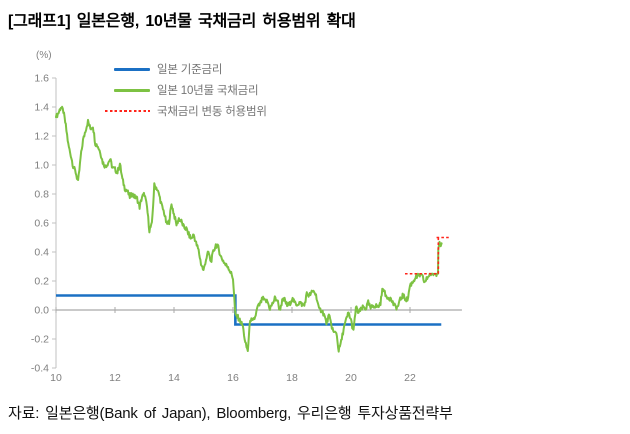 Image resolution: width=630 pixels, height=434 pixels. I want to click on jgb10y-line-swatch, so click(132, 90).